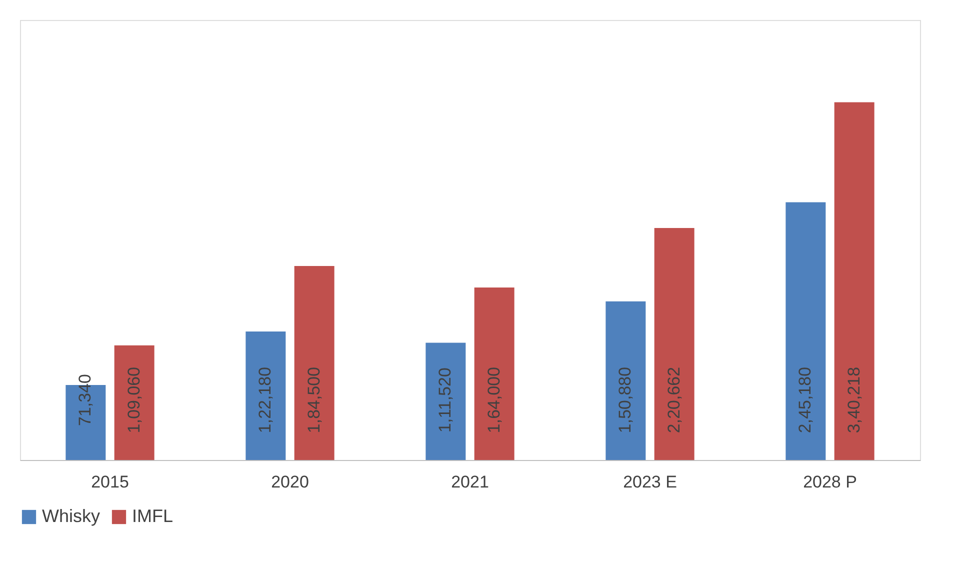 Image resolution: width=954 pixels, height=577 pixels. What do you see at coordinates (625, 400) in the screenshot?
I see `data-label: 1,50,880` at bounding box center [625, 400].